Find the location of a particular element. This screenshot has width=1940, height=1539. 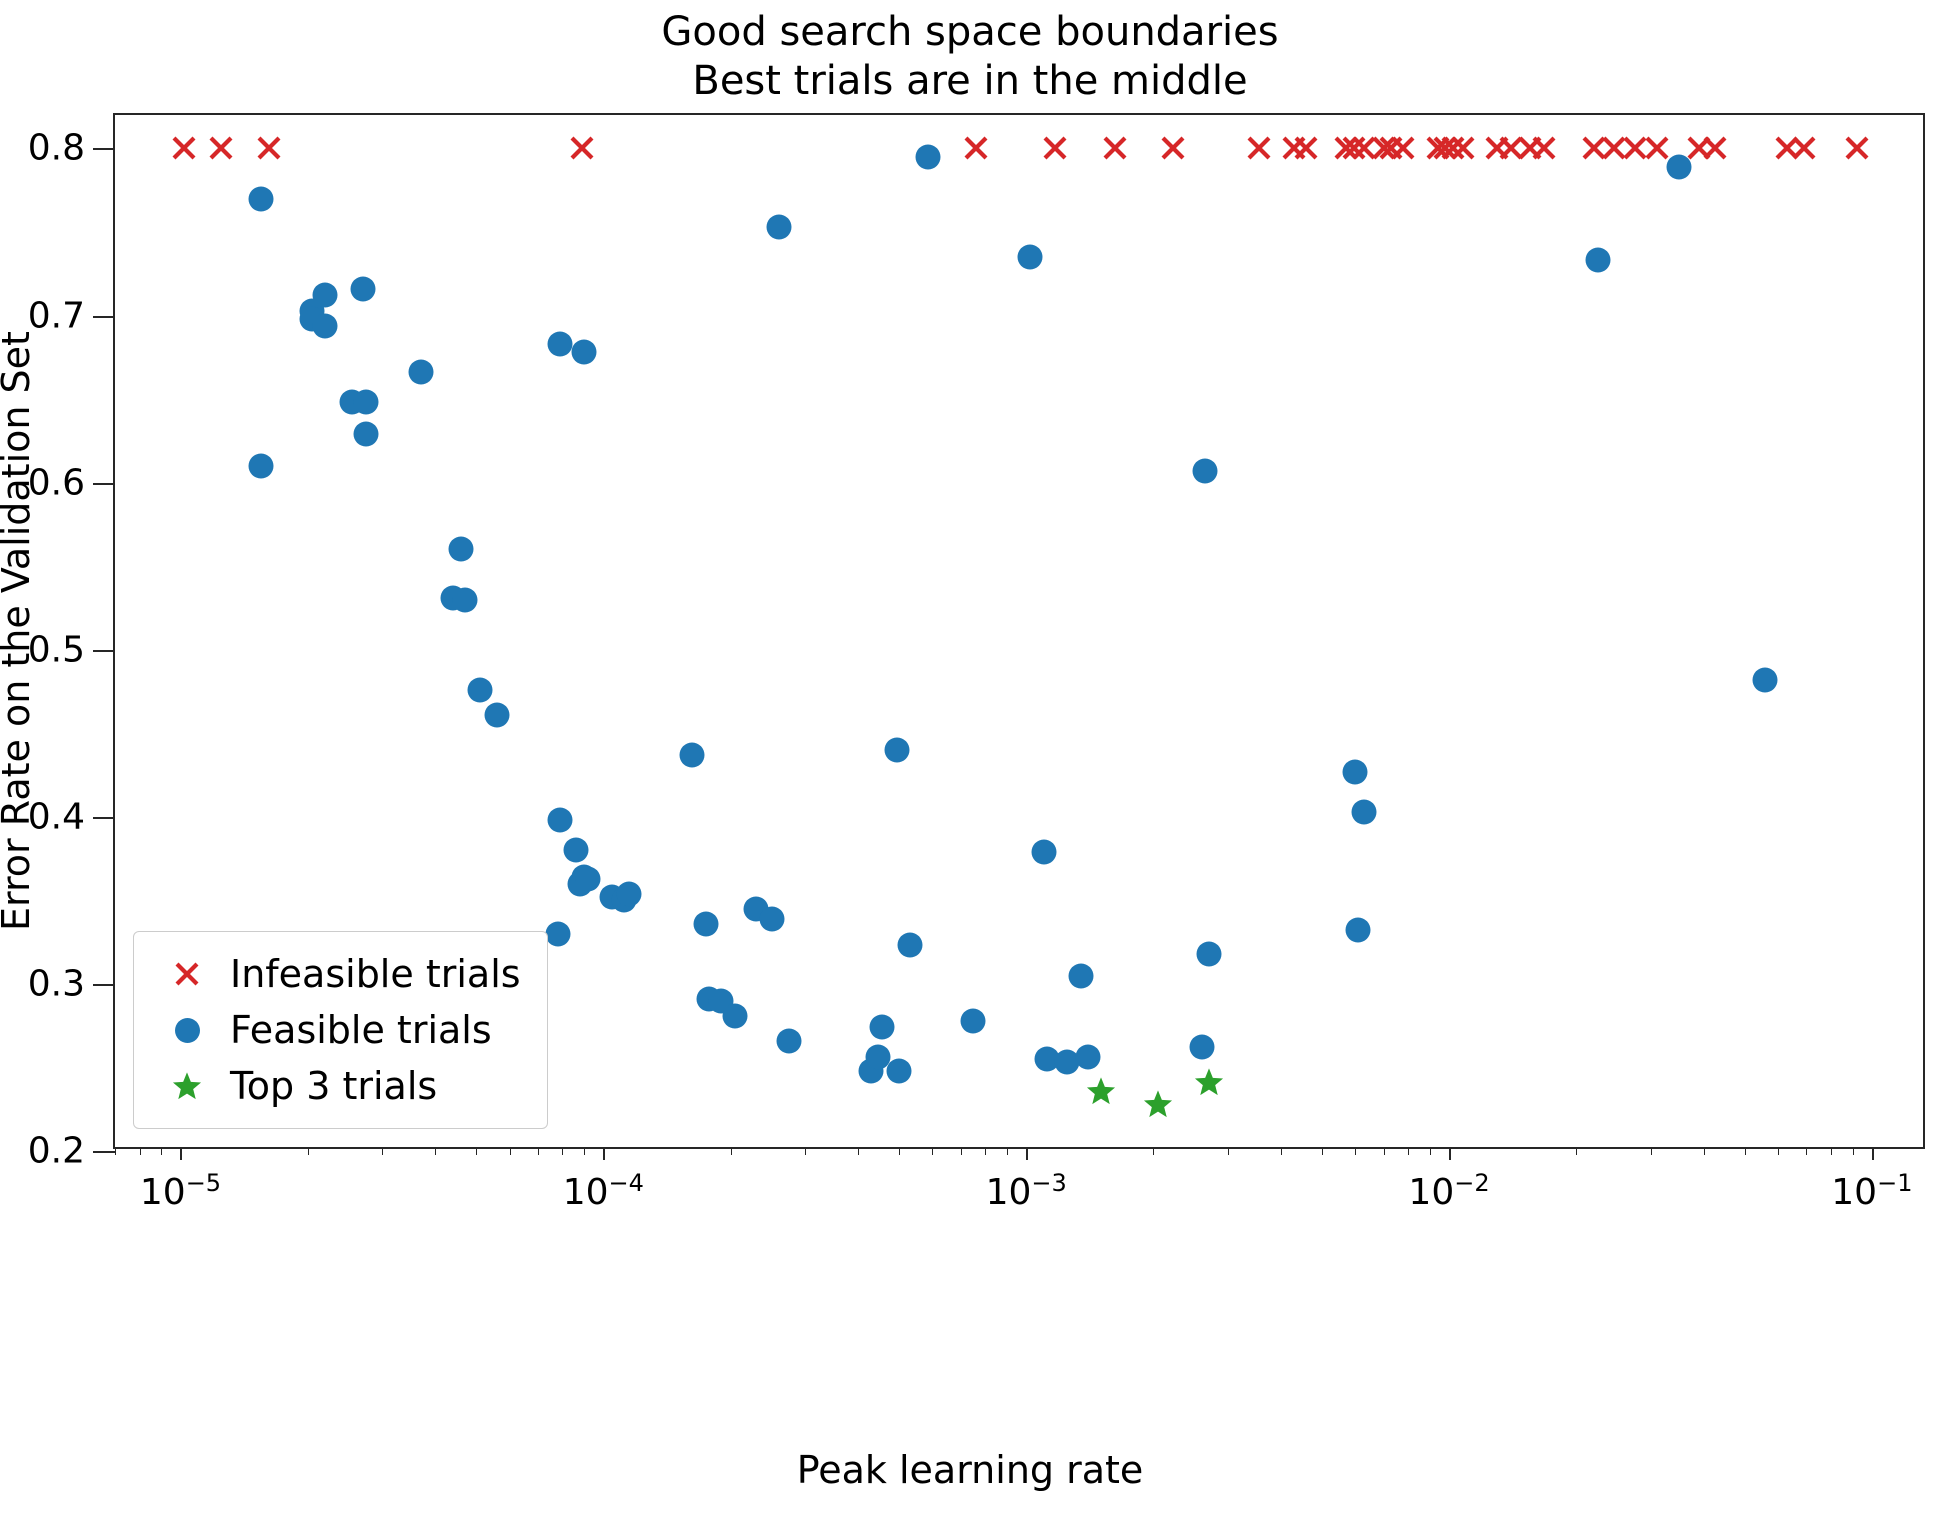

x-tick-label: 10⁻⁴ is located at coordinates (603, 1191).